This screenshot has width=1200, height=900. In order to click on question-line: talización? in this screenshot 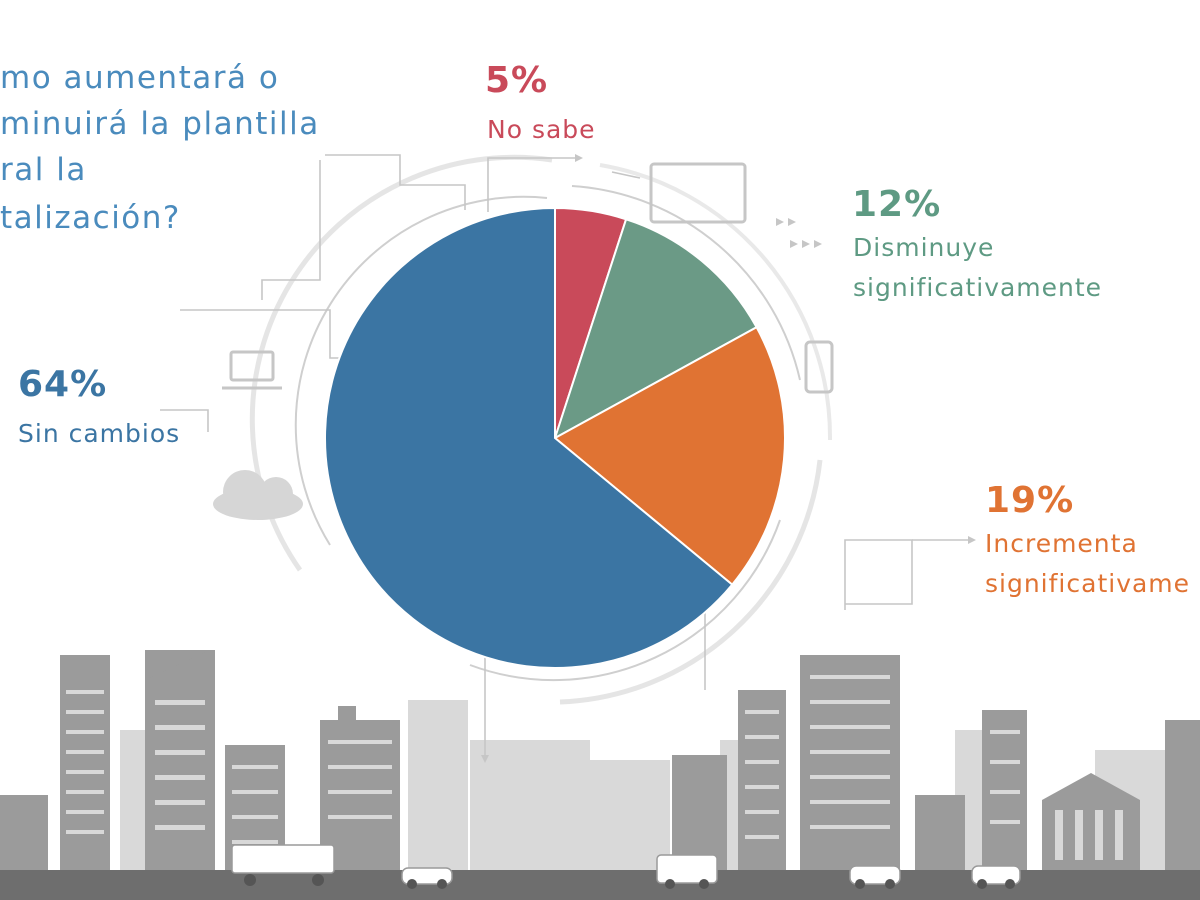, I will do `click(90, 218)`.